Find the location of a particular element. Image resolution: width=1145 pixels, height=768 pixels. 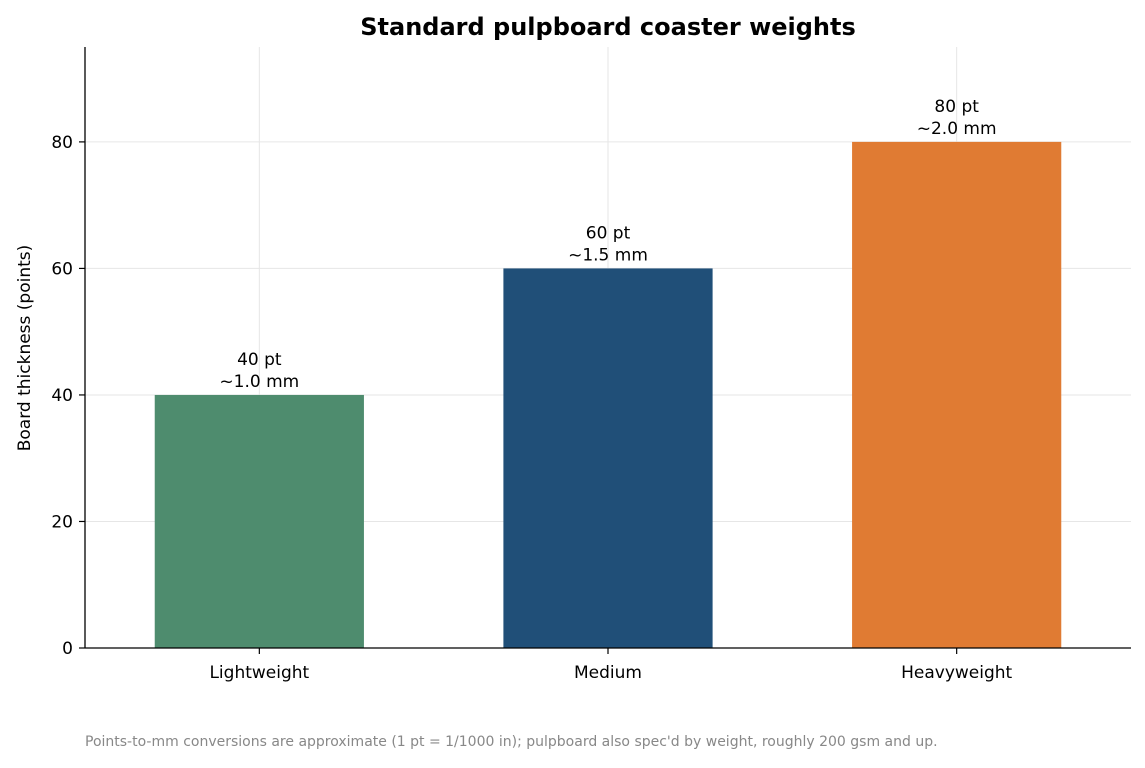

y-tick-label: 60 is located at coordinates (62, 269).